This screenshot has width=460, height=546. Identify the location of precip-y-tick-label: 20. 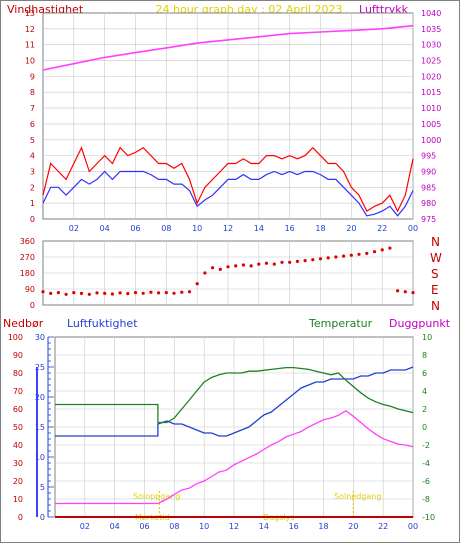
(18, 481).